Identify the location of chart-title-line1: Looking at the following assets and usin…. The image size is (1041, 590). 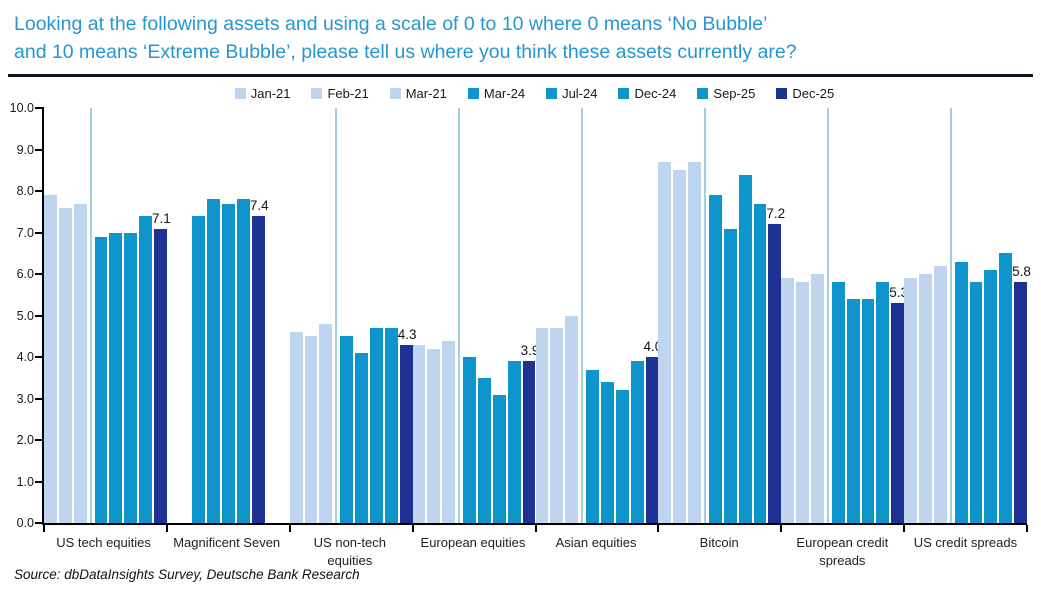
(391, 24).